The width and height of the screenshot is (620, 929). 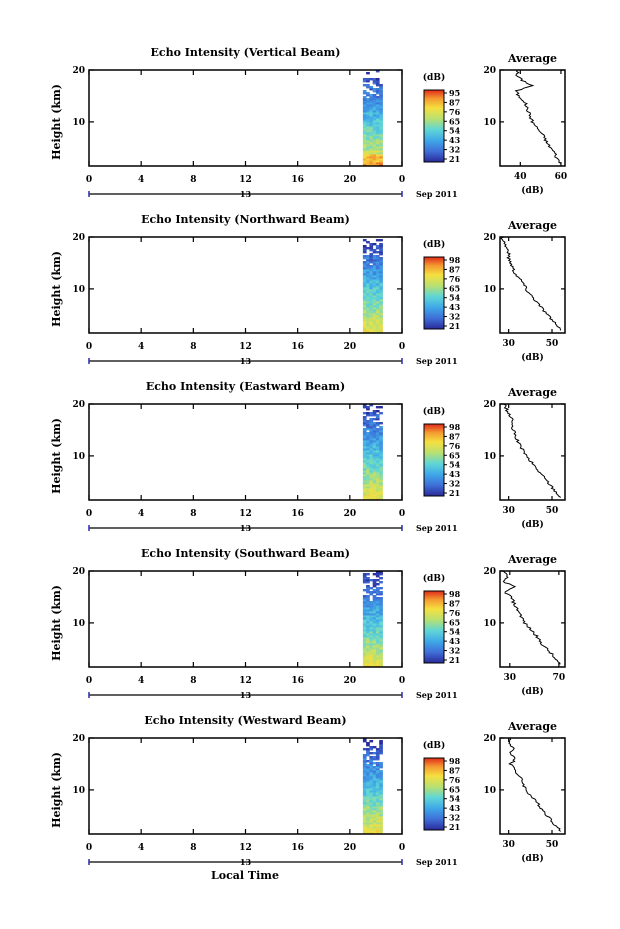 What do you see at coordinates (246, 194) in the screenshot?
I see `day-label: 13` at bounding box center [246, 194].